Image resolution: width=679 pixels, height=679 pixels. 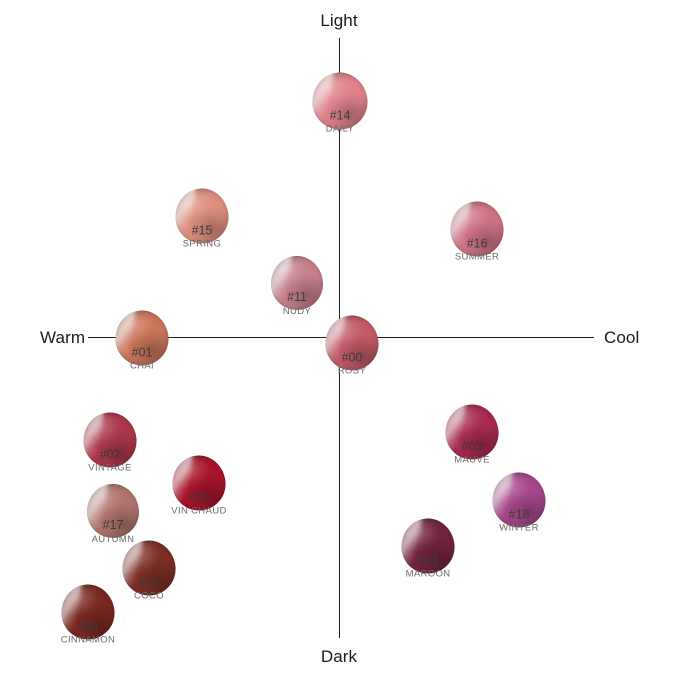 What do you see at coordinates (340, 129) in the screenshot?
I see `shade-name: DAILY` at bounding box center [340, 129].